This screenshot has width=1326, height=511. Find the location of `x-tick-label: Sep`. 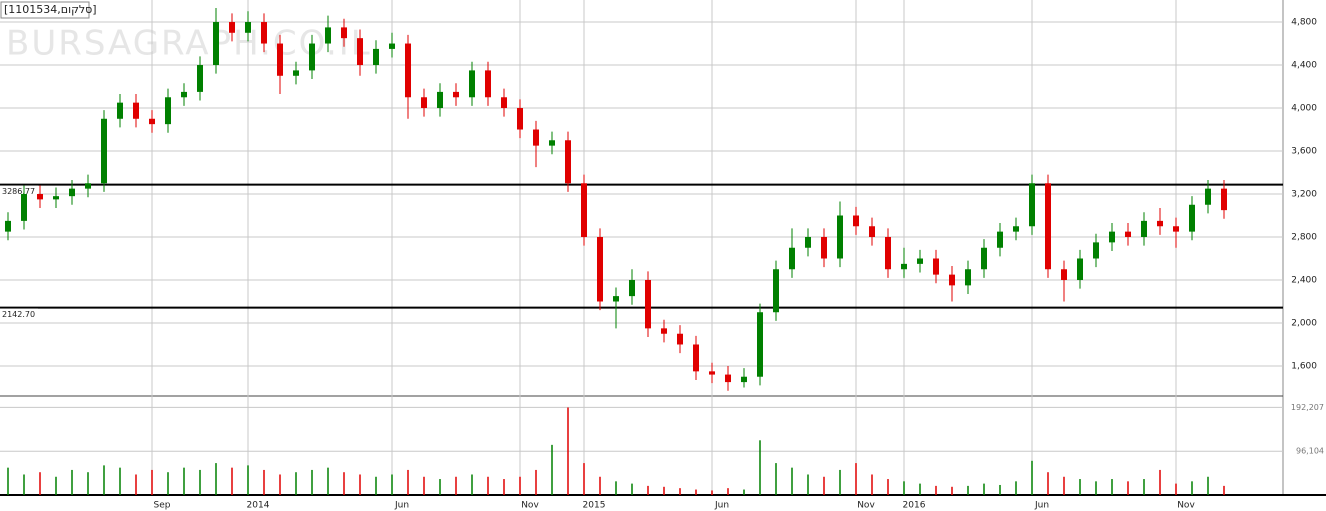

x-tick-label: Sep is located at coordinates (162, 506).